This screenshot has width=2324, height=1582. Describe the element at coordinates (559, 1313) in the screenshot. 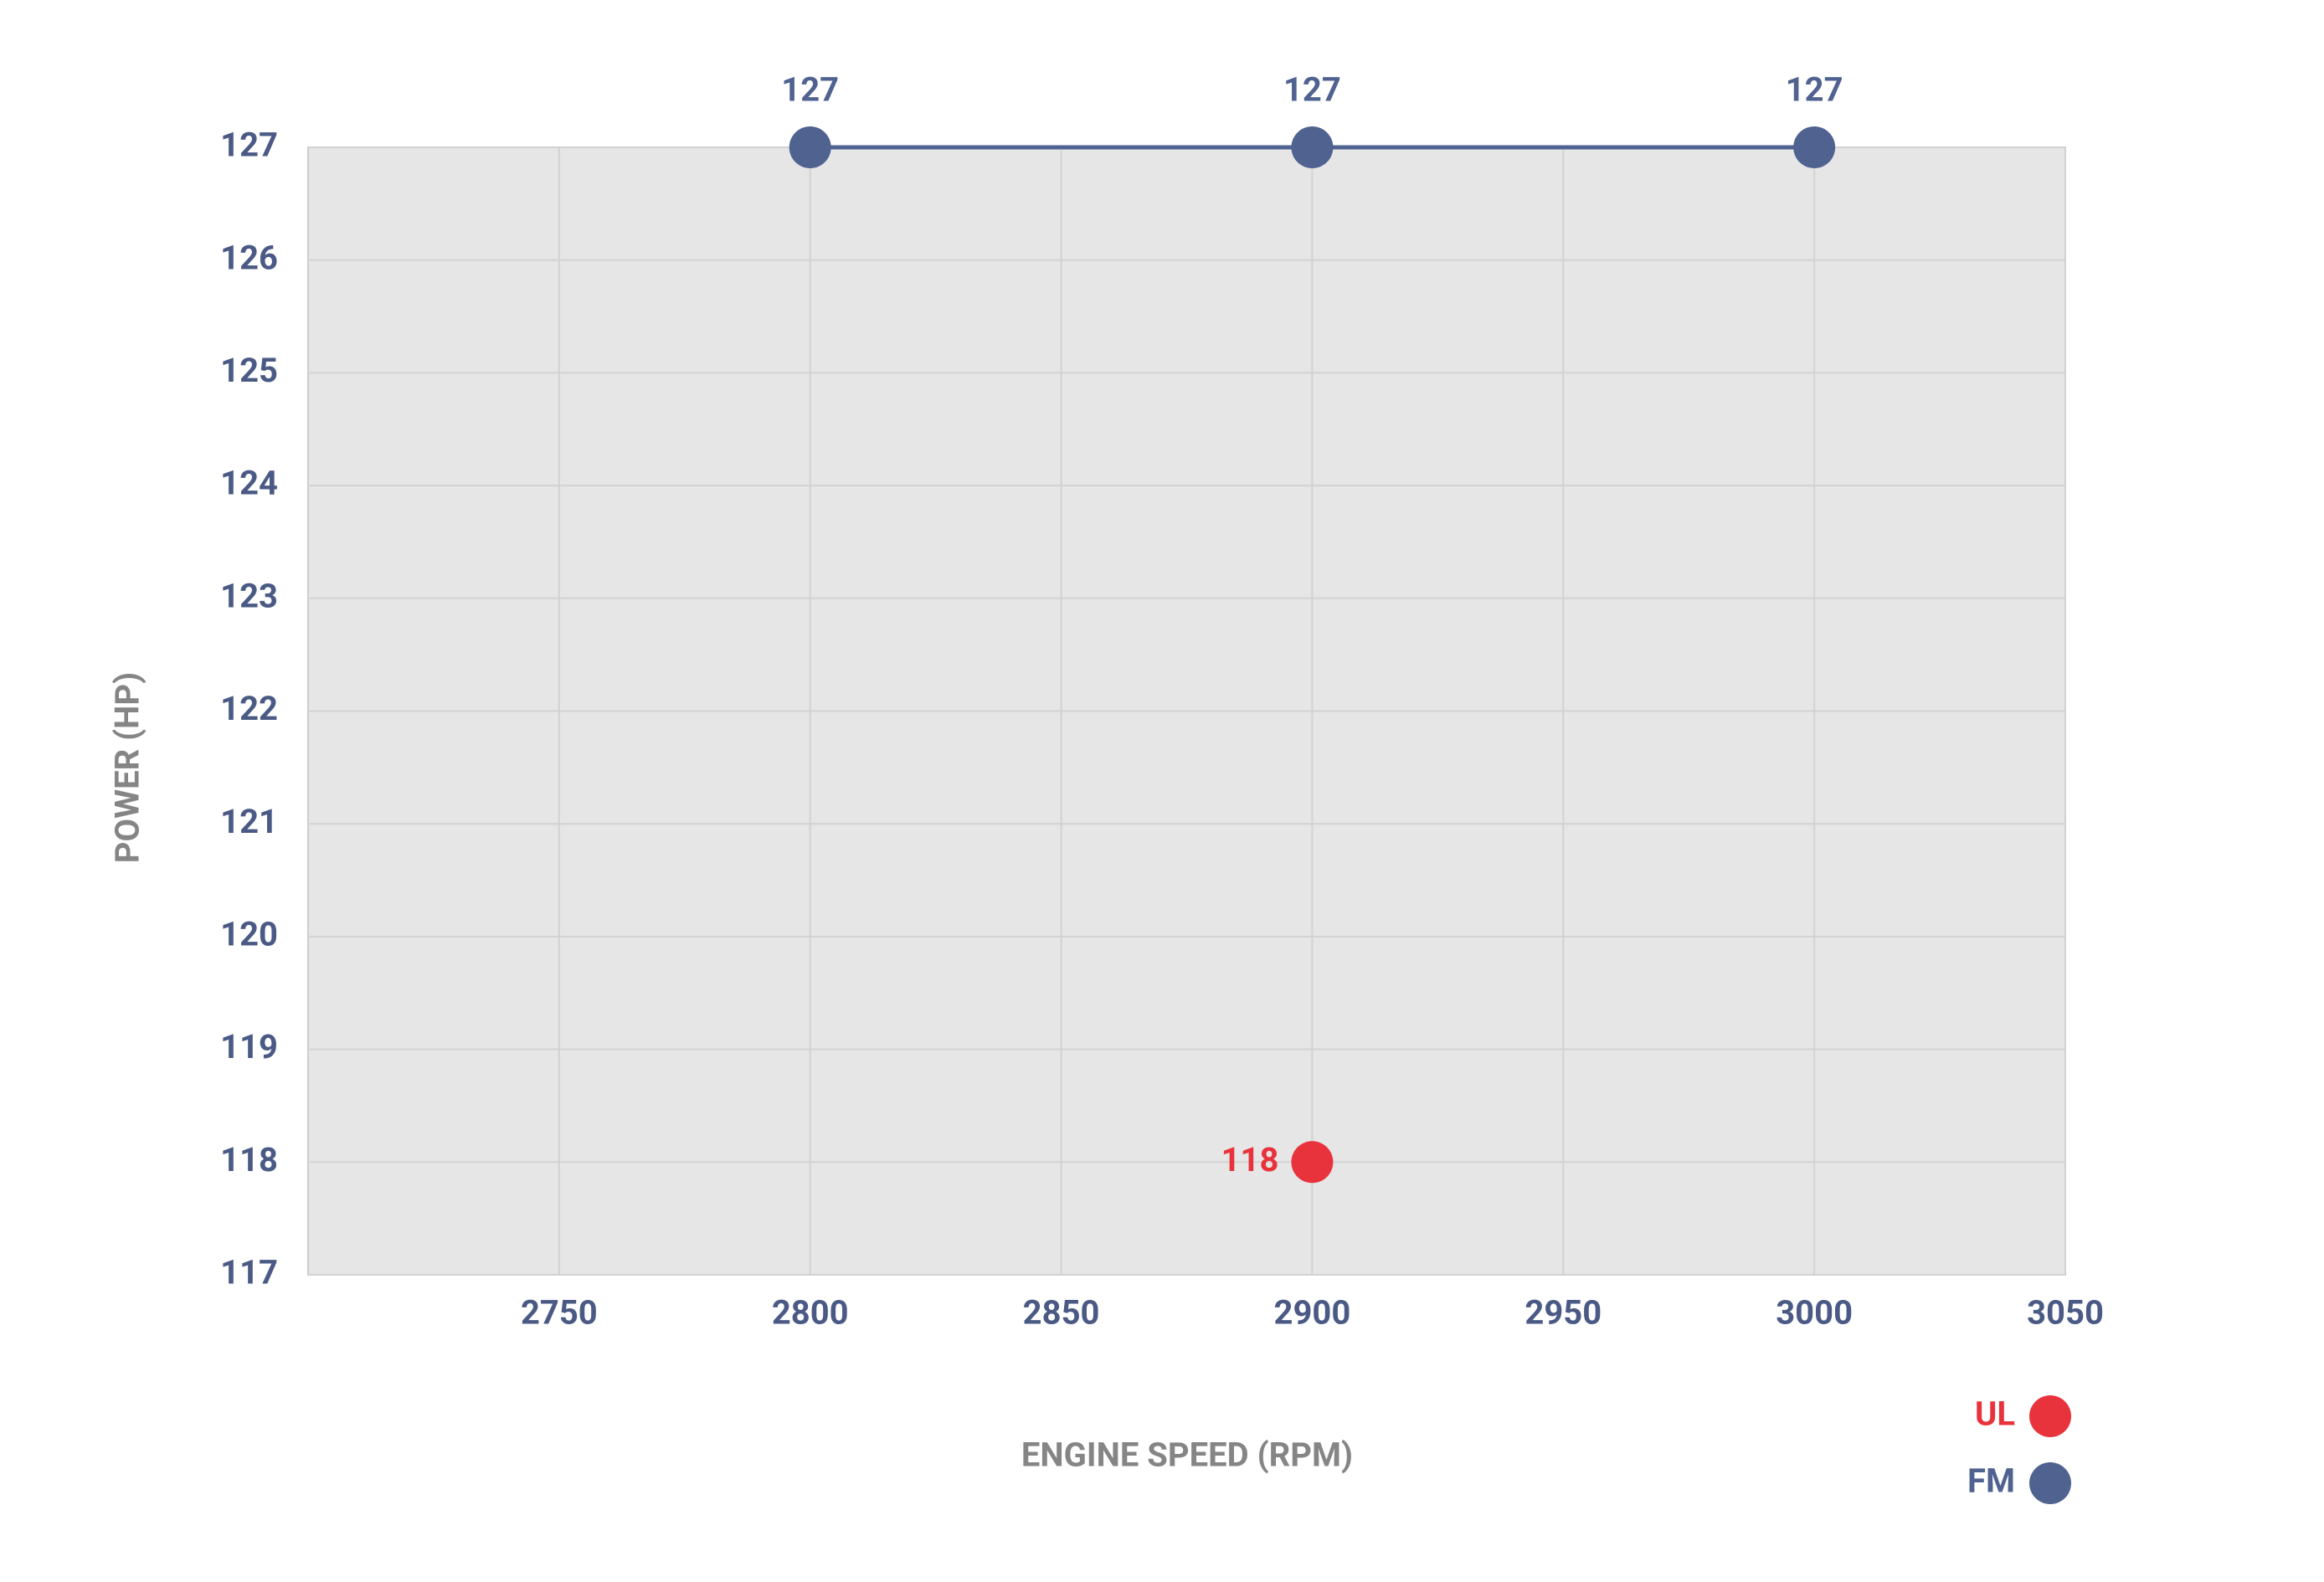

I see `x-tick-label: 2750` at that location.